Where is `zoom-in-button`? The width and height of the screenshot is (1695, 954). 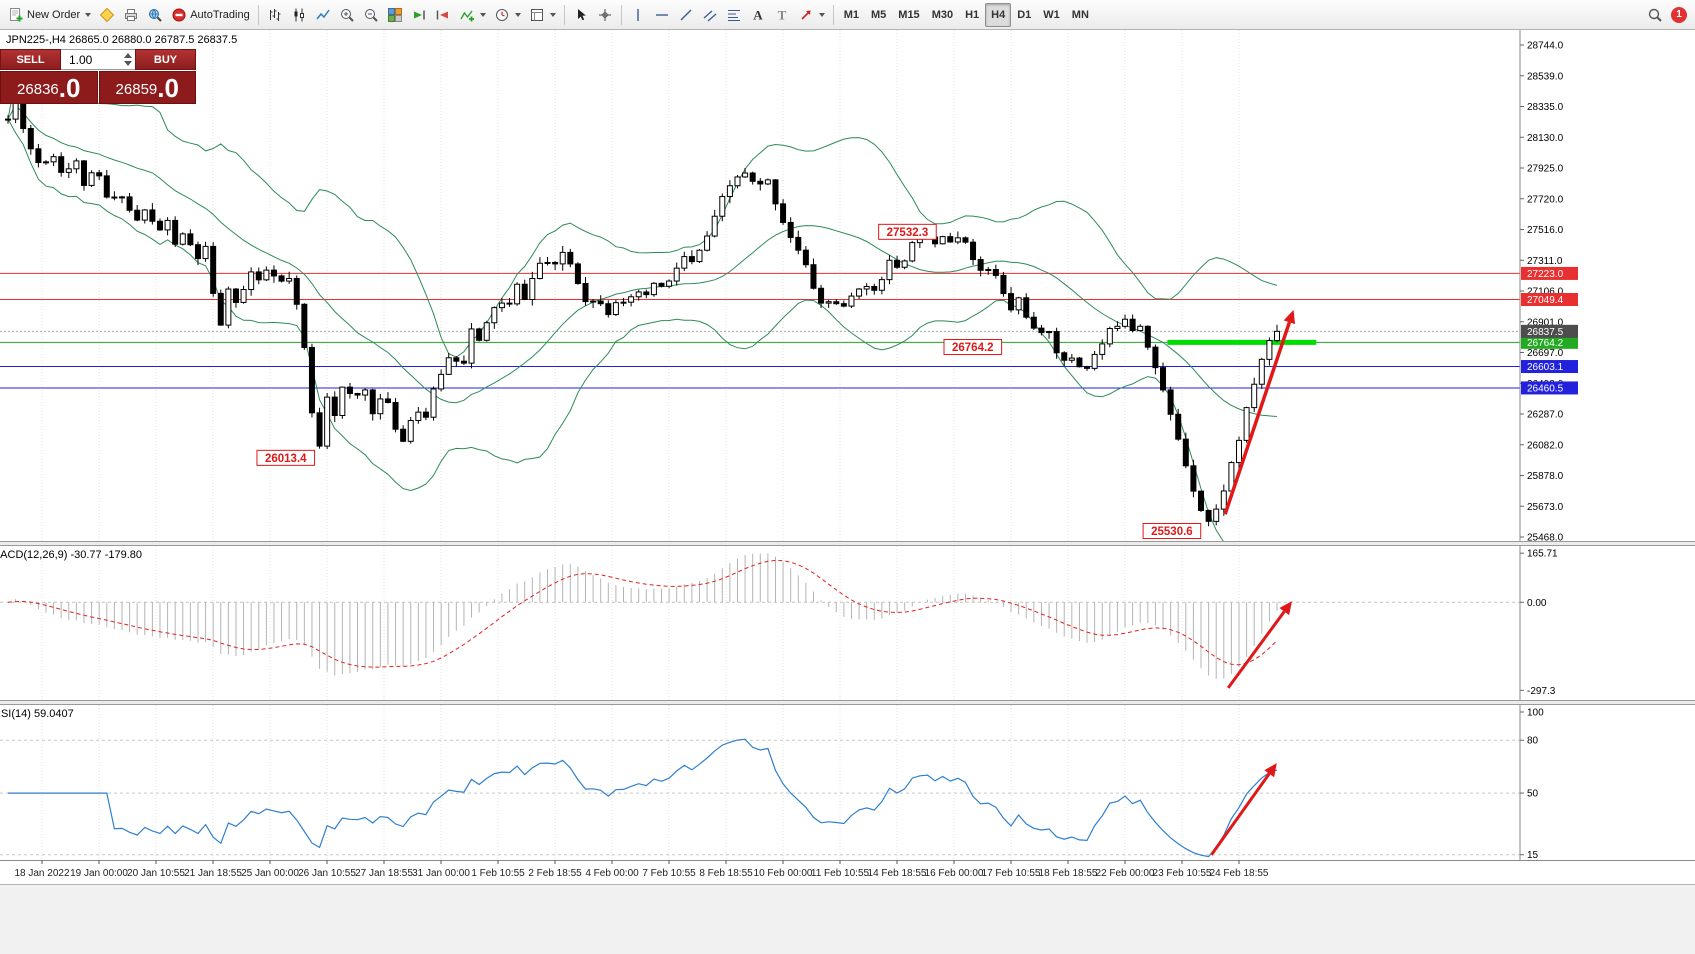
zoom-in-button is located at coordinates (347, 15).